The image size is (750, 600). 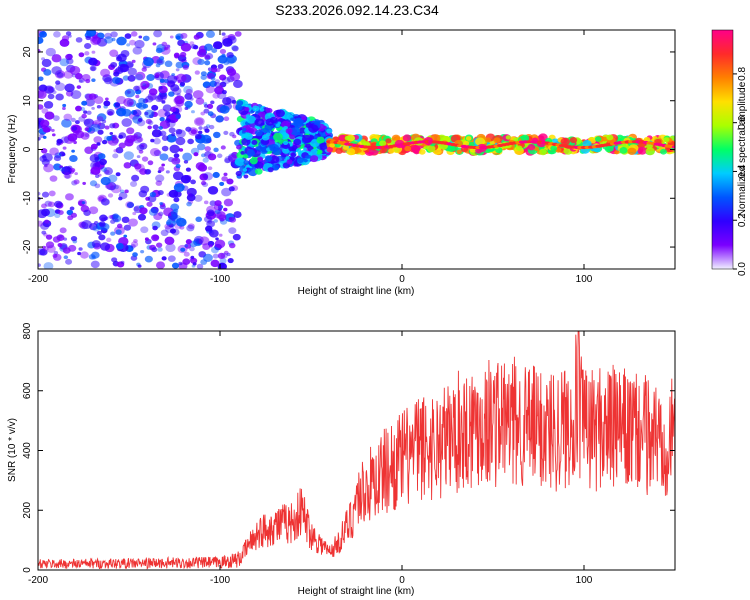 I want to click on colorbar-tick-label: 0.6, so click(x=742, y=122).